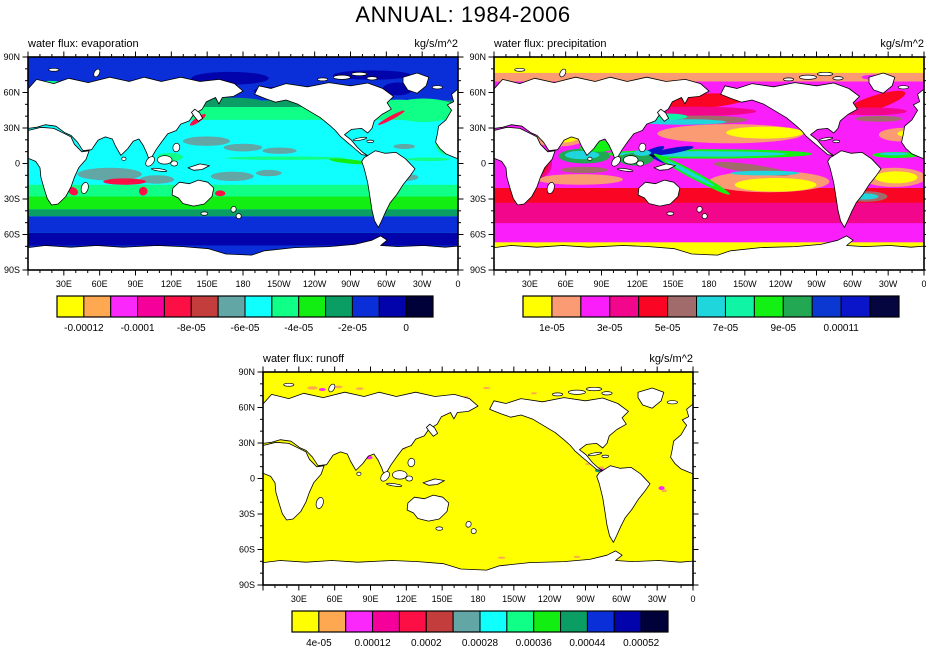 Image resolution: width=926 pixels, height=647 pixels. Describe the element at coordinates (394, 484) in the screenshot. I see `island-java` at that location.